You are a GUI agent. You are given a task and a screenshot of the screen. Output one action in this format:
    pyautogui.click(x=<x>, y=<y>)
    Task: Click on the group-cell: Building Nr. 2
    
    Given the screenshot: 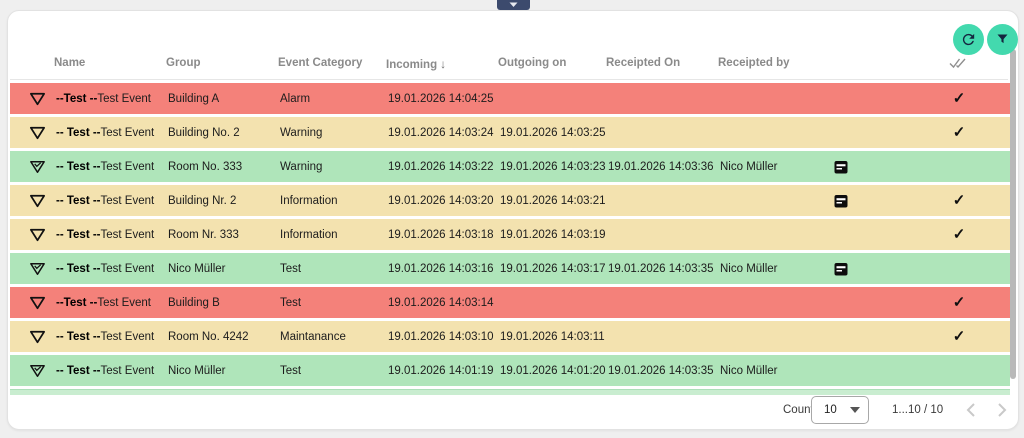 What is the action you would take?
    pyautogui.click(x=202, y=200)
    